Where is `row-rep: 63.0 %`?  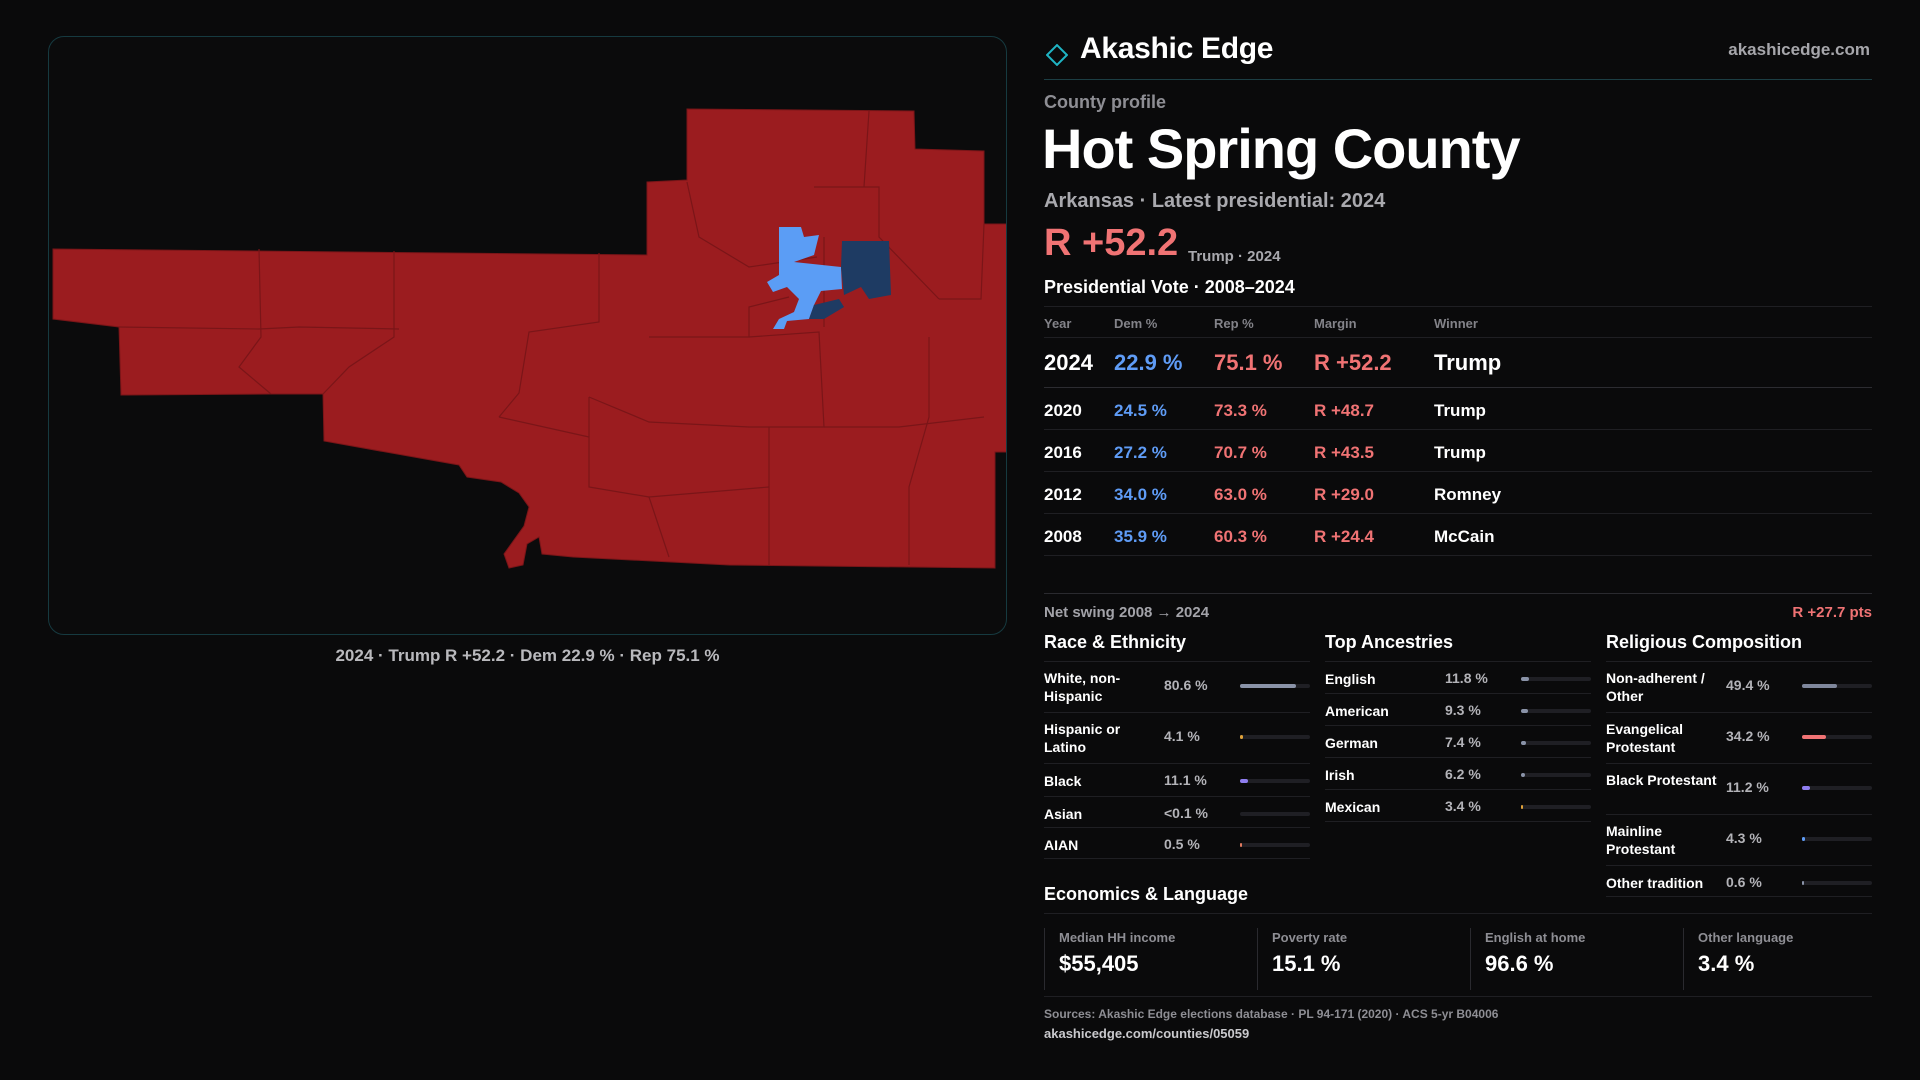 row-rep: 63.0 % is located at coordinates (1240, 494).